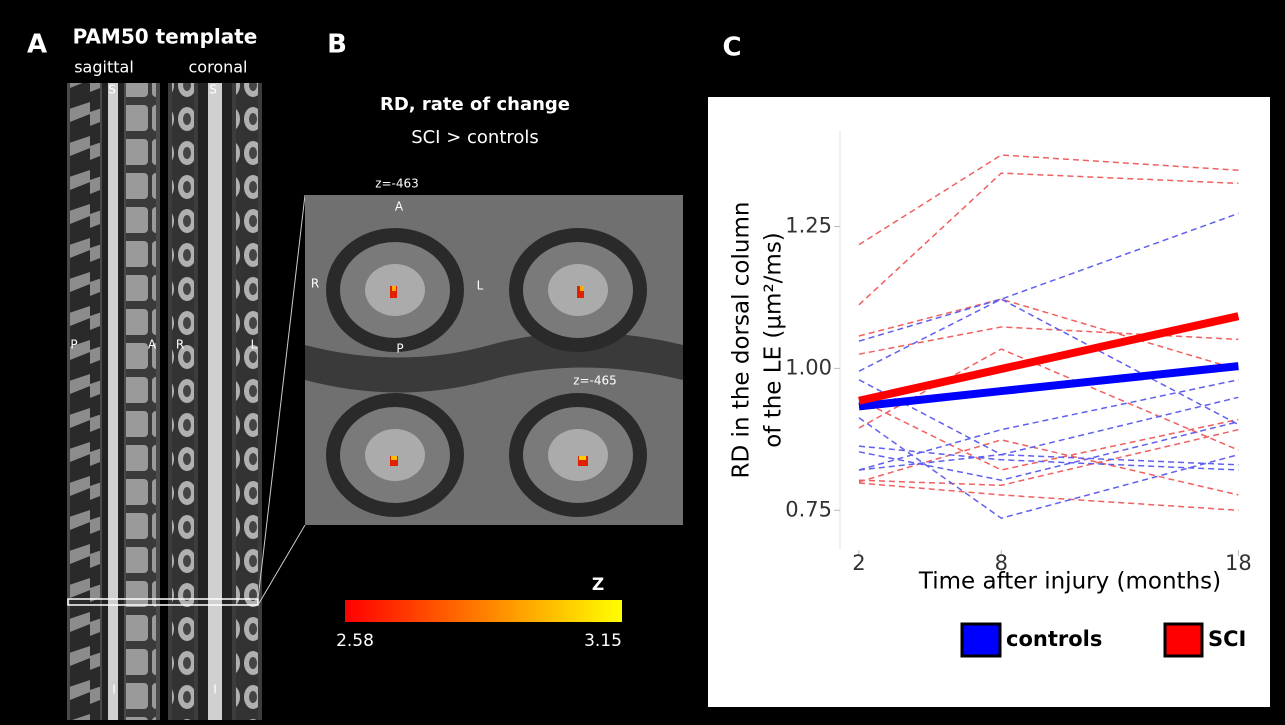  What do you see at coordinates (397, 184) in the screenshot?
I see `slice-label: z=-463` at bounding box center [397, 184].